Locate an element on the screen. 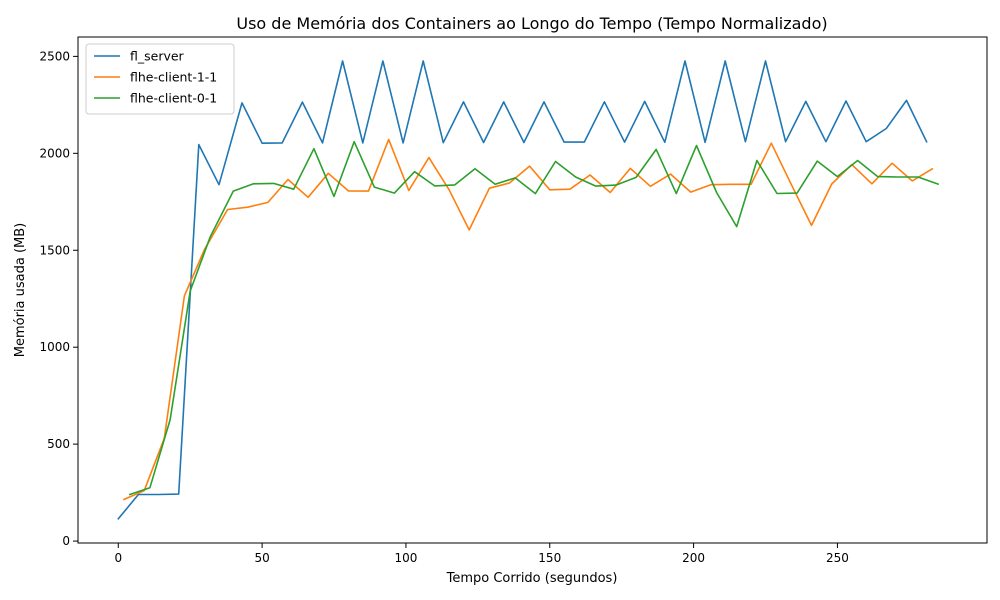 The height and width of the screenshot is (600, 1000). x-axis-label: Tempo Corrido (segundos) is located at coordinates (532, 578).